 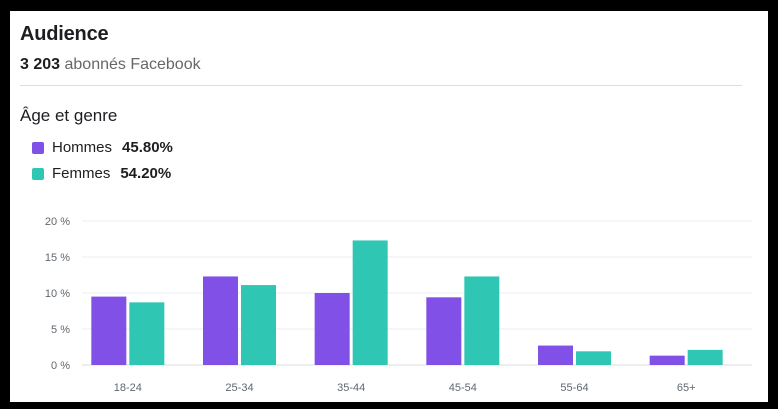 What do you see at coordinates (146, 173) in the screenshot?
I see `legend-value-femmes: 54.20%` at bounding box center [146, 173].